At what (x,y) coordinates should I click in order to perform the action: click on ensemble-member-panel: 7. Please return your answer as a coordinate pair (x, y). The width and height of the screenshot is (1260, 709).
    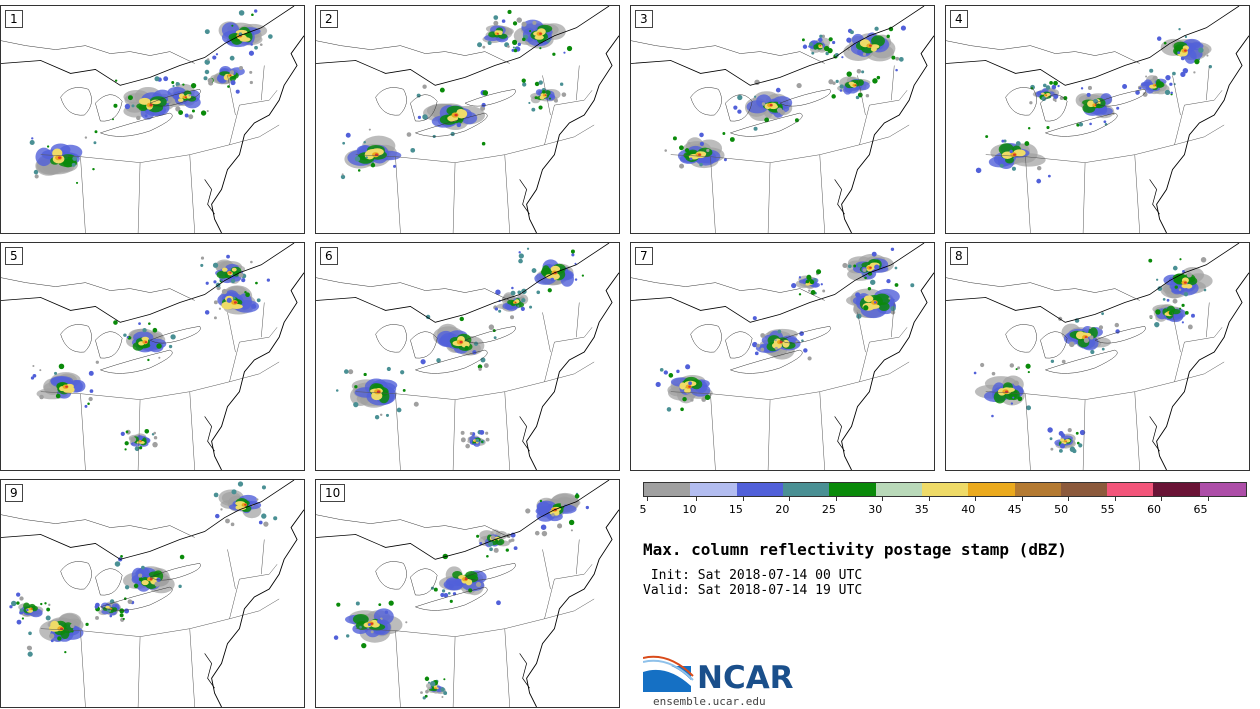
    Looking at the image, I should click on (782, 356).